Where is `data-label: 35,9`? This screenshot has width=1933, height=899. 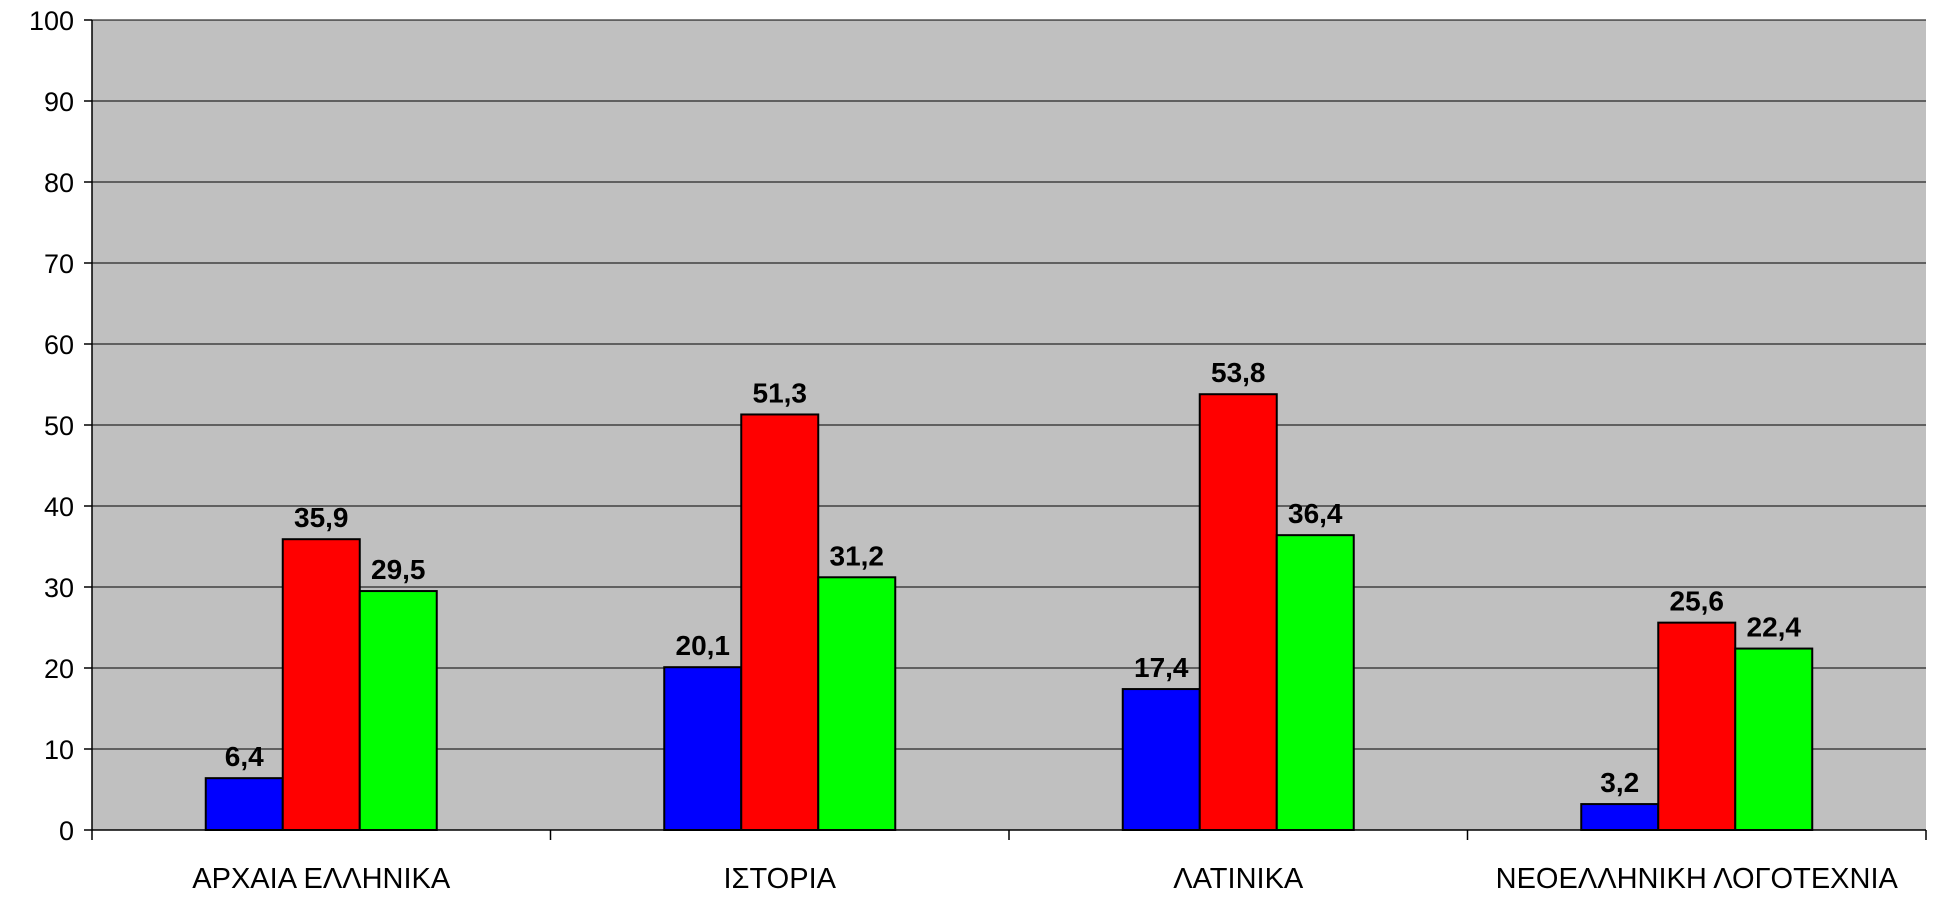
data-label: 35,9 is located at coordinates (321, 517).